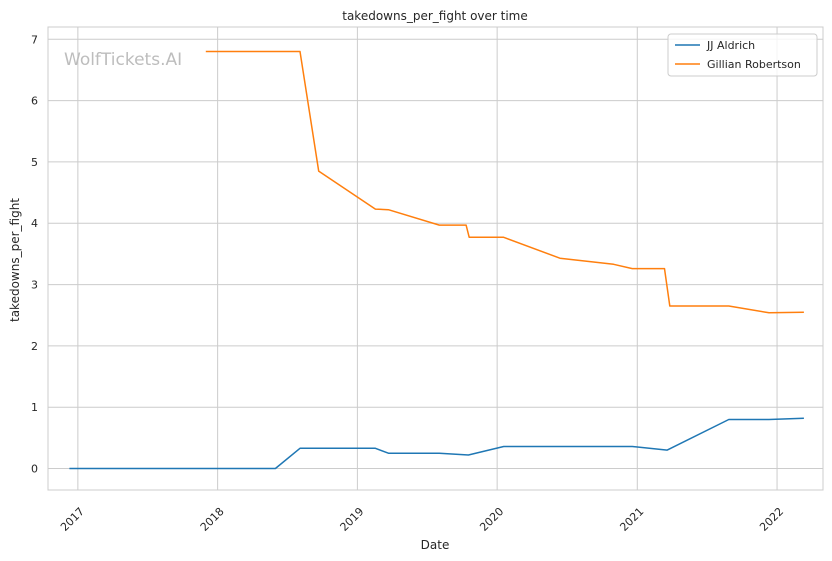 This screenshot has height=561, width=832. Describe the element at coordinates (212, 519) in the screenshot. I see `x-tick-label: 2018` at that location.